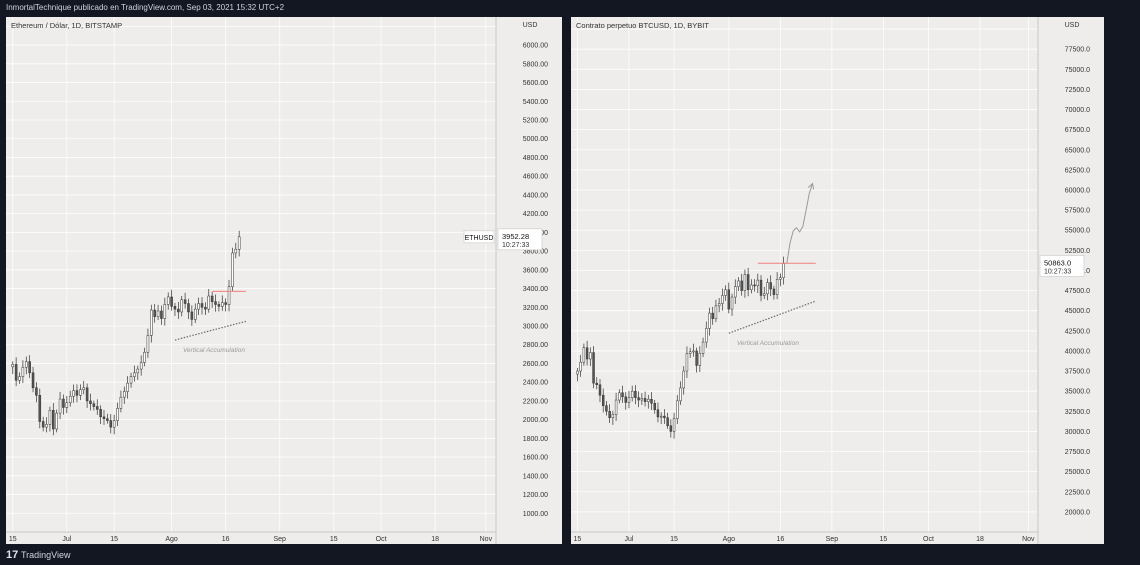 The image size is (1140, 565). Describe the element at coordinates (1077, 50) in the screenshot. I see `price-tick-label: 77500.0` at that location.